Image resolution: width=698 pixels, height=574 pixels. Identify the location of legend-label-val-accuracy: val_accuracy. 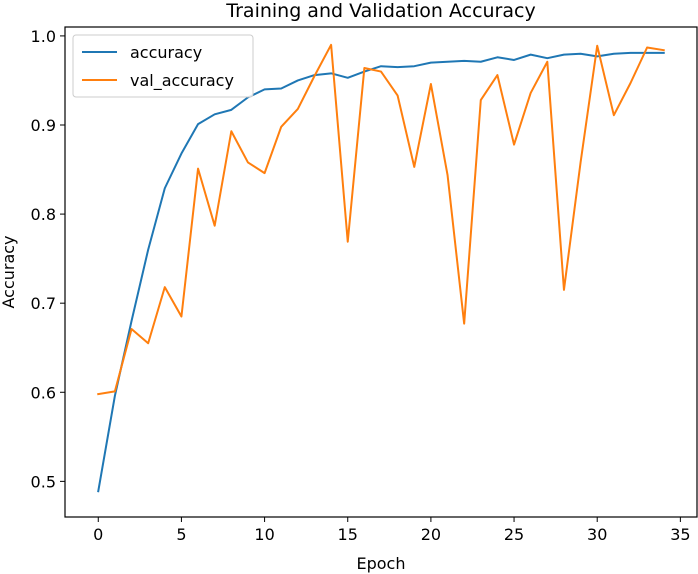
(182, 81).